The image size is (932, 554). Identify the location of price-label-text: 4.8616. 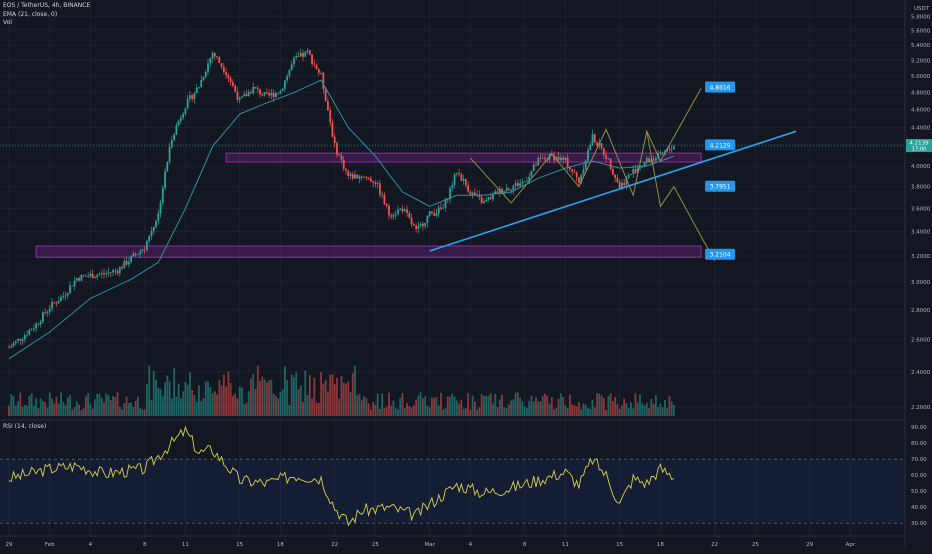
(720, 88).